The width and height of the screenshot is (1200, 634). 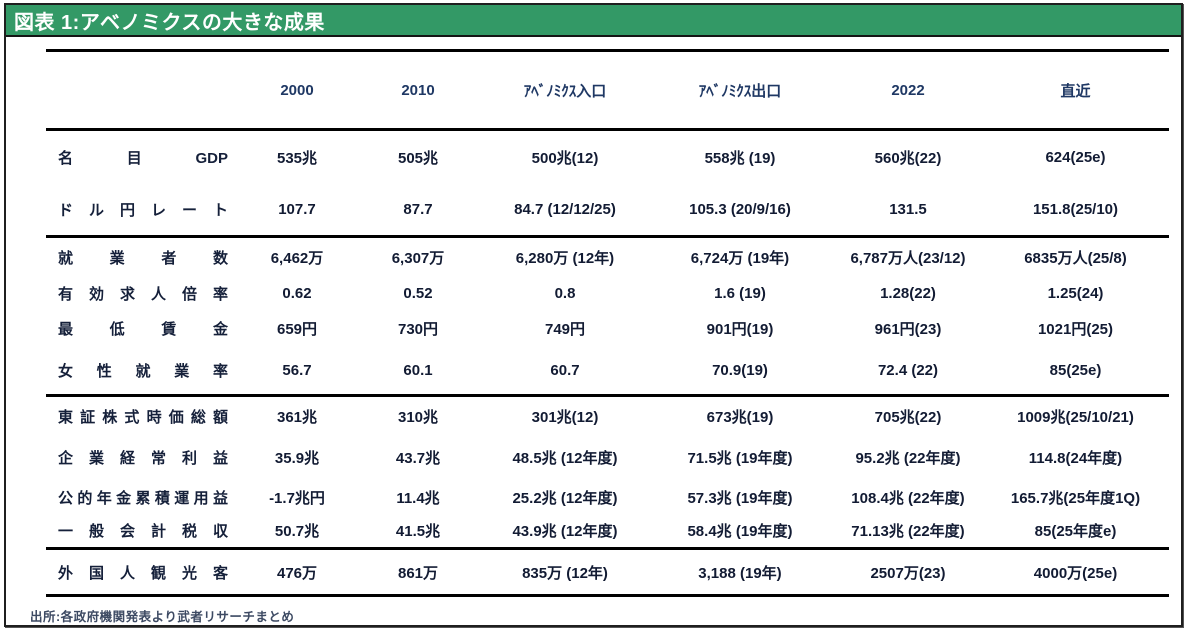 What do you see at coordinates (908, 90) in the screenshot?
I see `header-cell-2022: 2022` at bounding box center [908, 90].